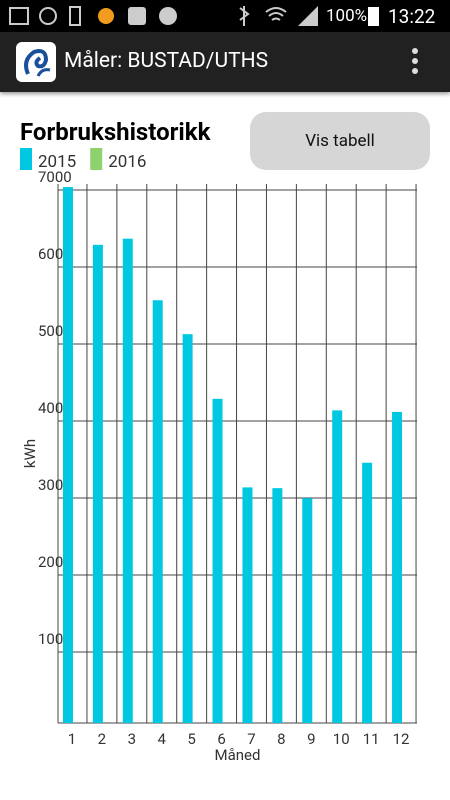 Image resolution: width=450 pixels, height=800 pixels. I want to click on icon-check, so click(168, 16).